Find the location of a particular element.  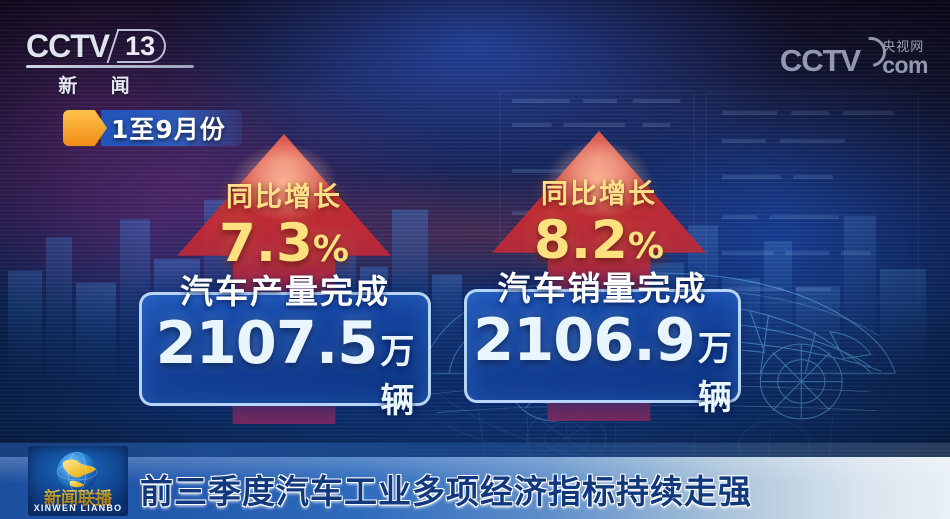

stat-card-production: 汽车产量完成 2107.5 万辆 is located at coordinates (285, 347).